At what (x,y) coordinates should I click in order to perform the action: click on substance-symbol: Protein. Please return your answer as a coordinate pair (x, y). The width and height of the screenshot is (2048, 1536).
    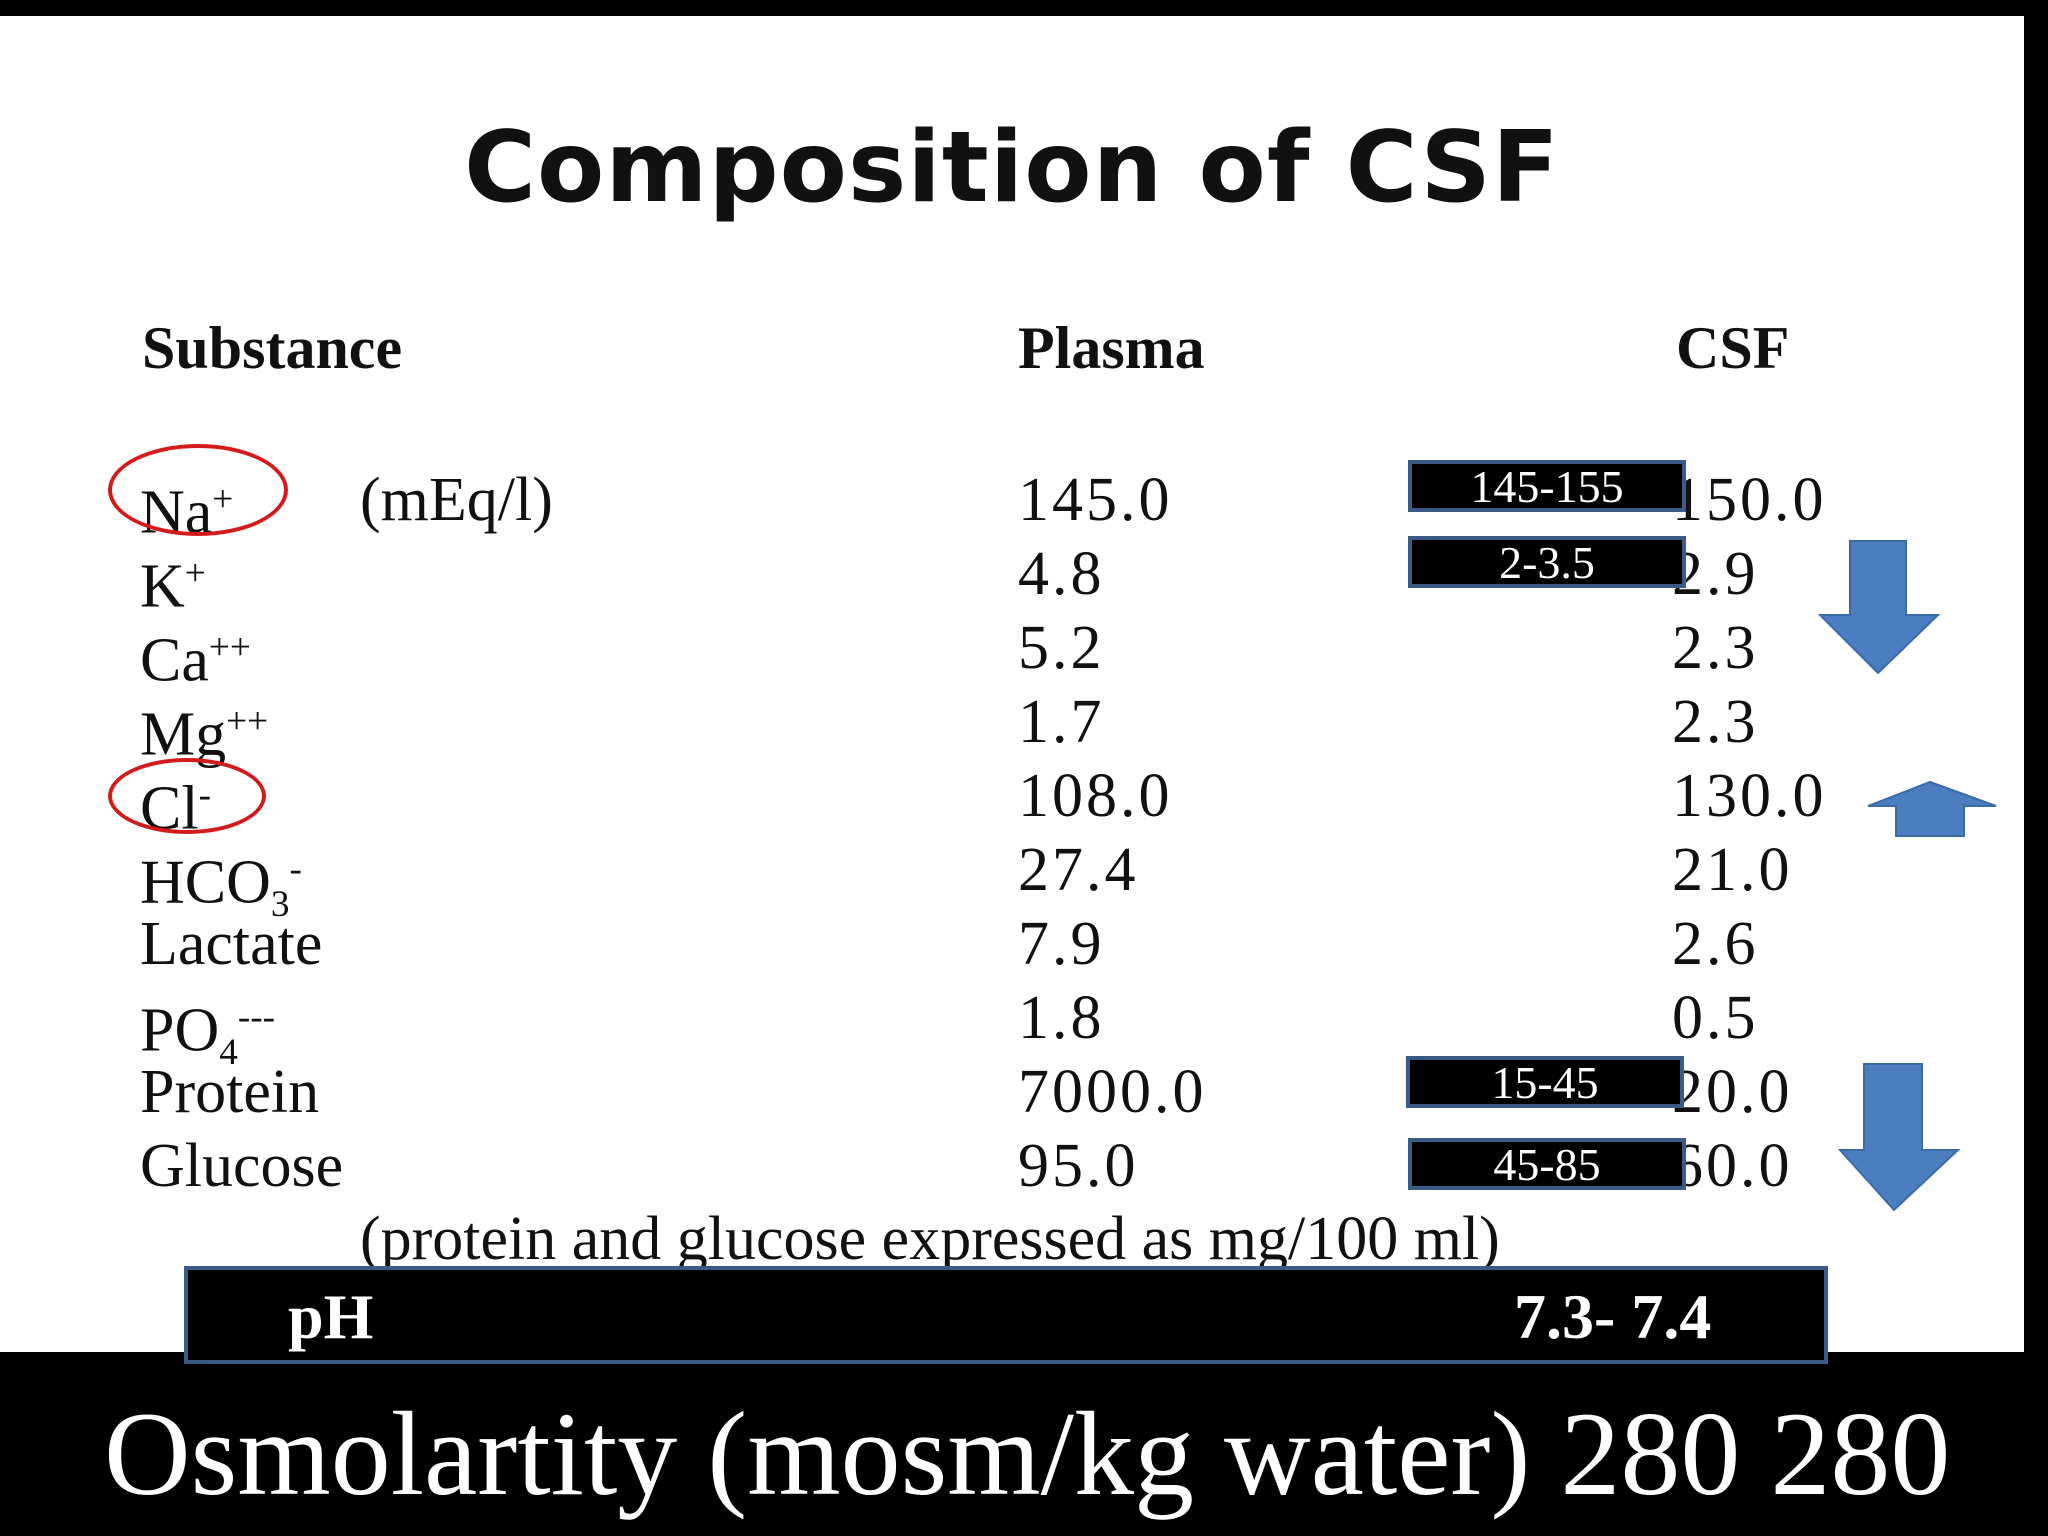
    Looking at the image, I should click on (230, 1092).